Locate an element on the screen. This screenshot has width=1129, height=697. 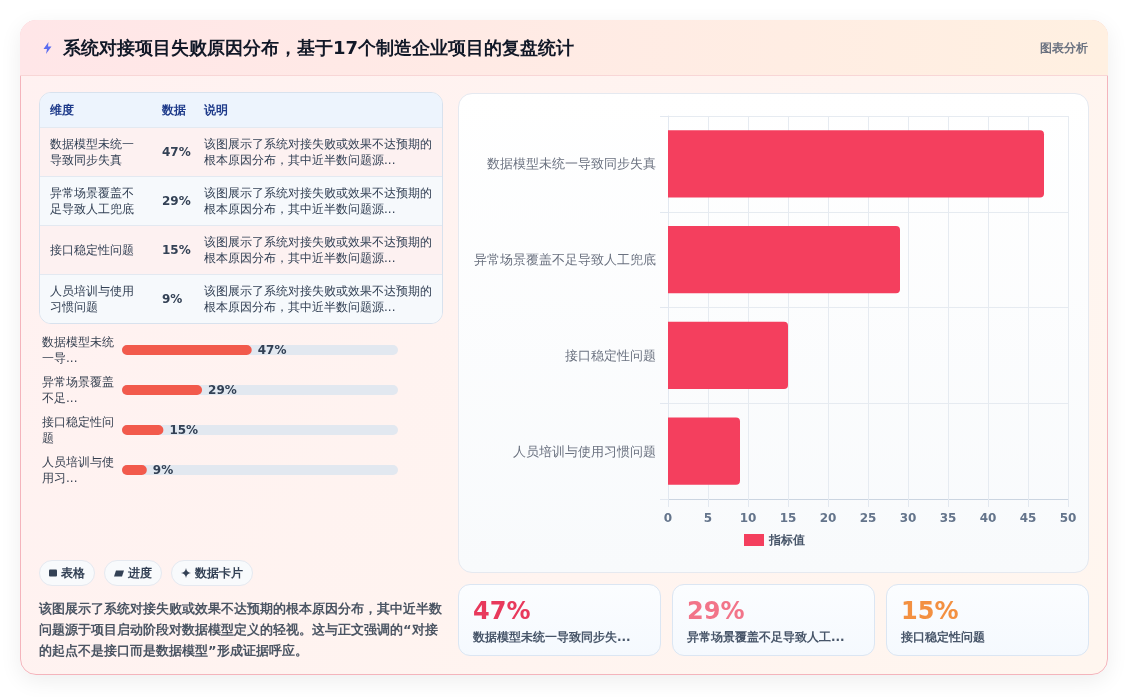
x-tick-label: 20 is located at coordinates (828, 518).